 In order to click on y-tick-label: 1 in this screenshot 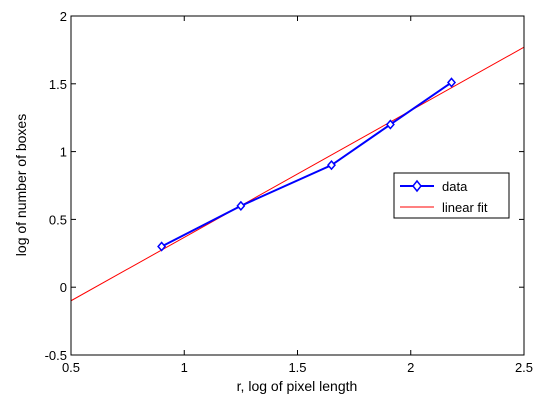, I will do `click(63, 152)`.